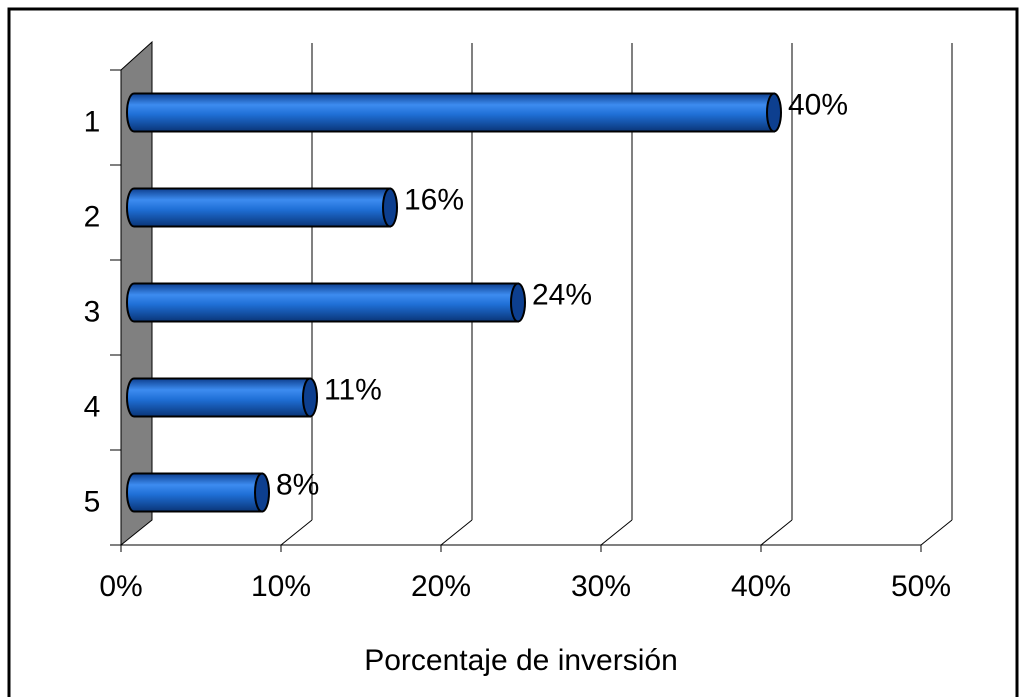 This screenshot has height=697, width=1024. What do you see at coordinates (818, 104) in the screenshot?
I see `value-label: 40%` at bounding box center [818, 104].